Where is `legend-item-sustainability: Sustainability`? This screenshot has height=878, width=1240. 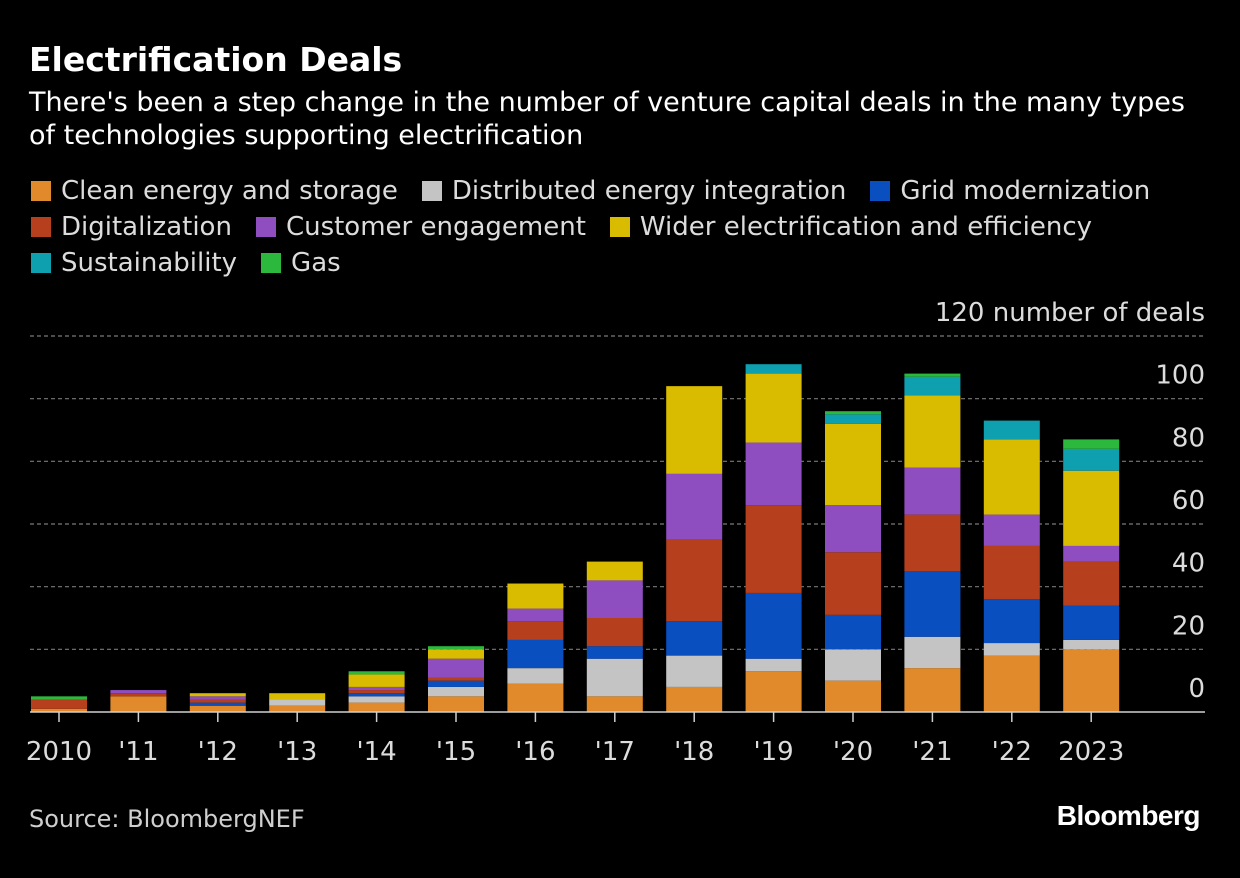 legend-item-sustainability: Sustainability is located at coordinates (134, 263).